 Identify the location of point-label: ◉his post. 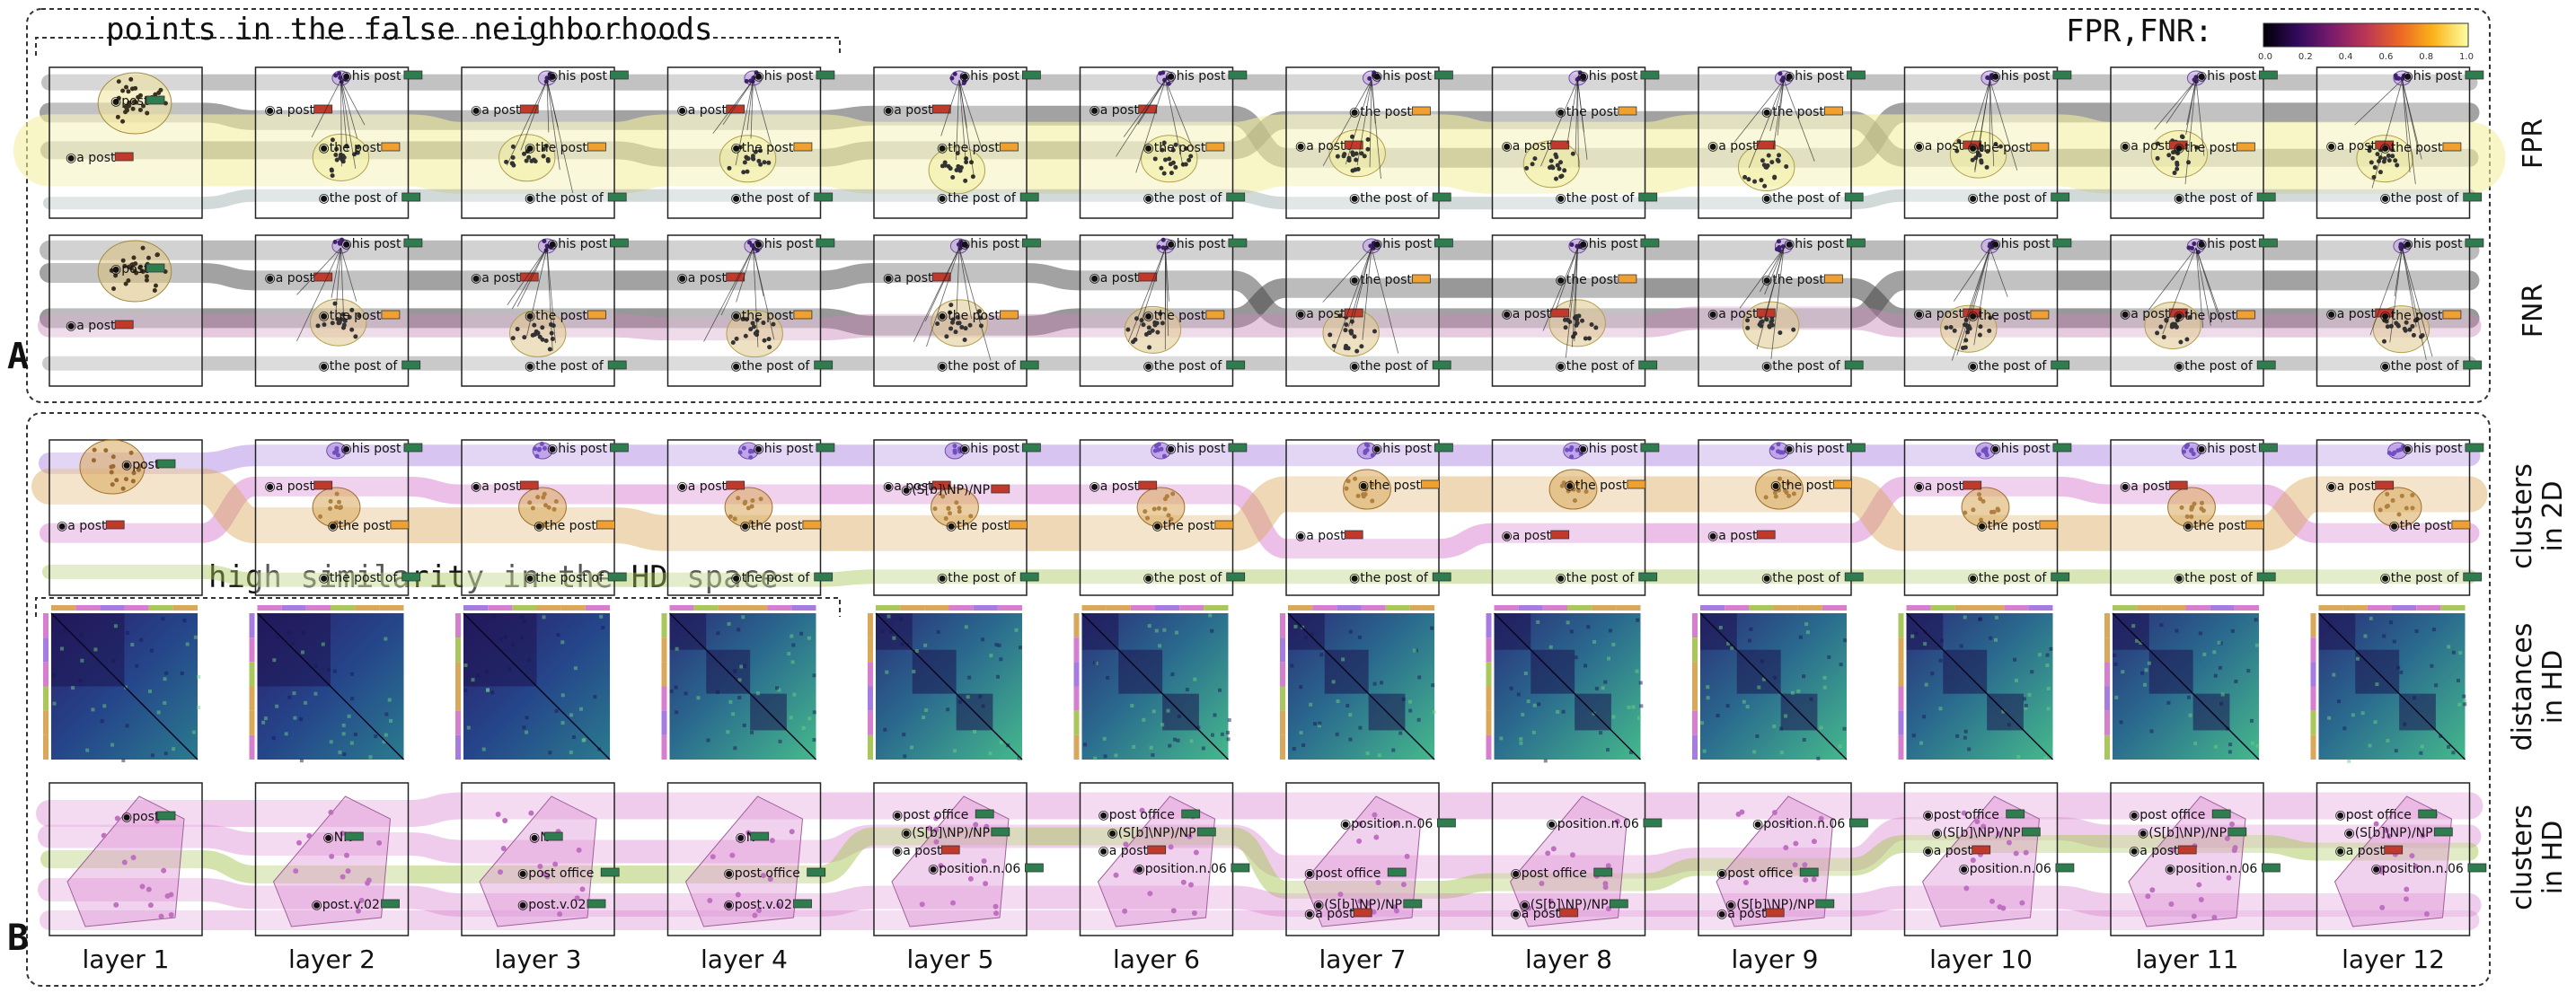
(2433, 449).